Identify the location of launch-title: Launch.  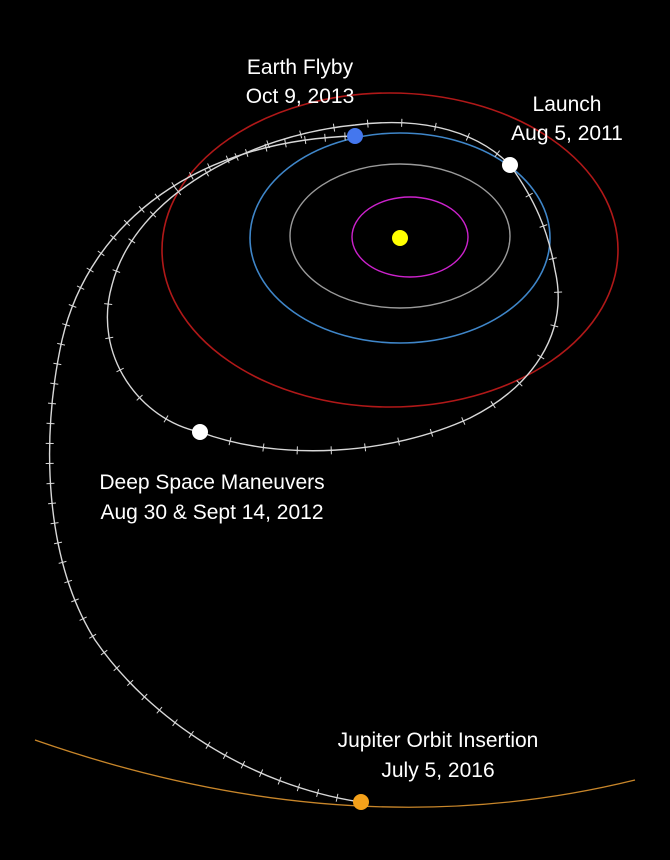
(567, 104).